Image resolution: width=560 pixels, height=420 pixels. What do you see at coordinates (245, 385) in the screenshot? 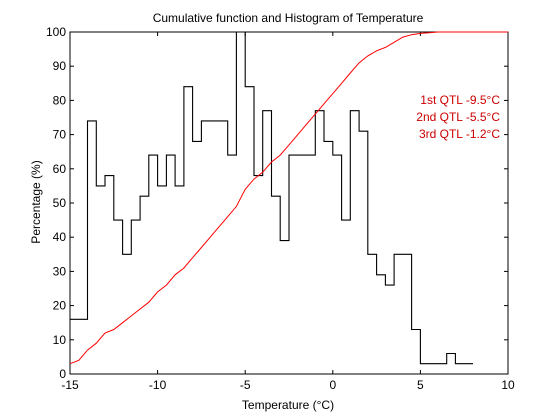
I see `x-tick-label: -5` at bounding box center [245, 385].